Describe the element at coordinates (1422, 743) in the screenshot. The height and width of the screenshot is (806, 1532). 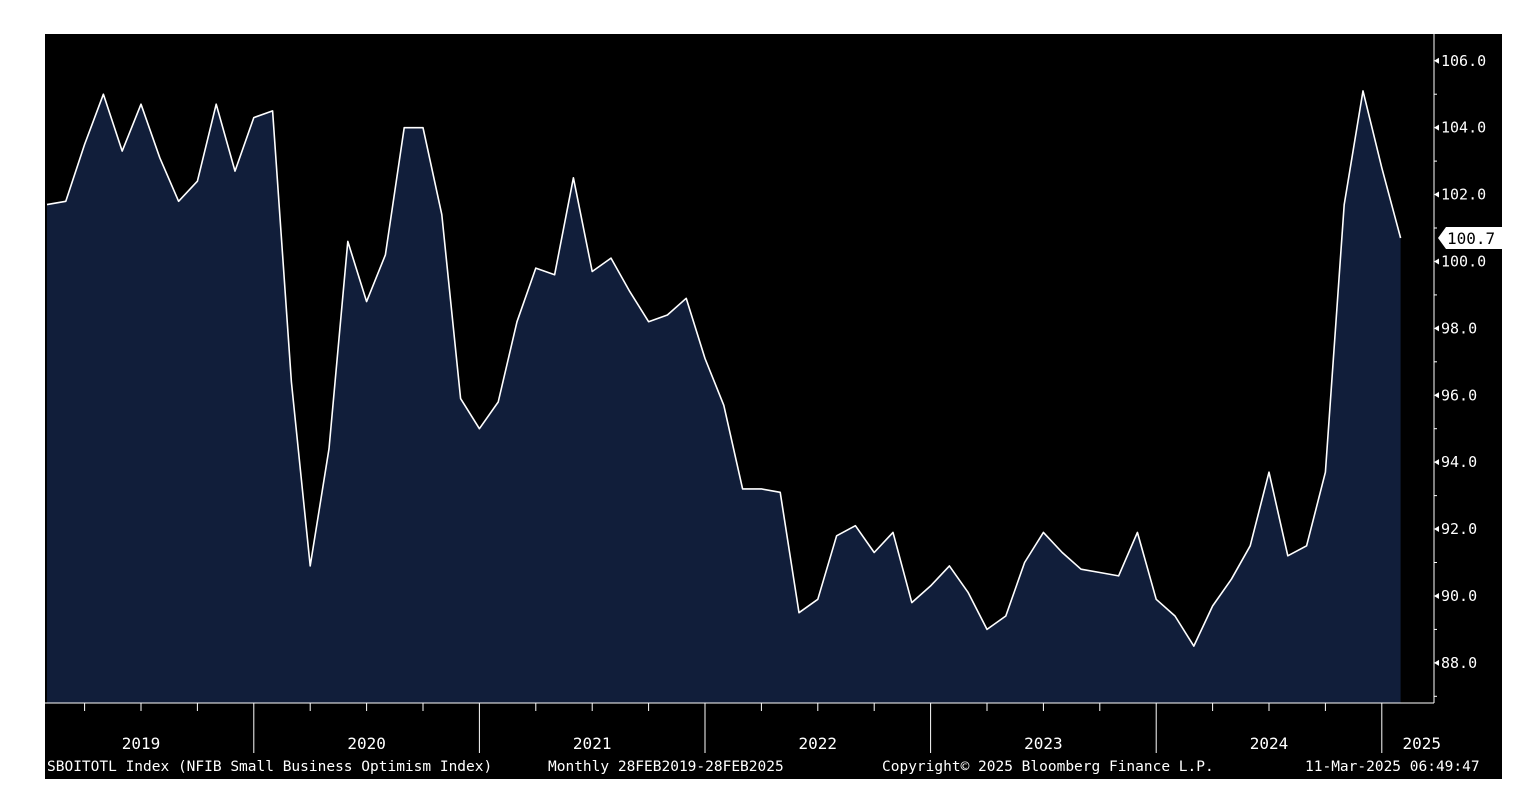
I see `x-tick-label: 2025` at that location.